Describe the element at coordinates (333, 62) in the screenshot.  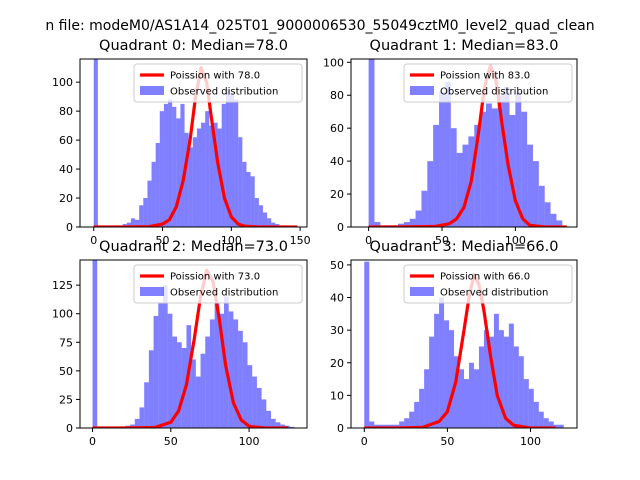
I see `y-tick-label: 100` at that location.